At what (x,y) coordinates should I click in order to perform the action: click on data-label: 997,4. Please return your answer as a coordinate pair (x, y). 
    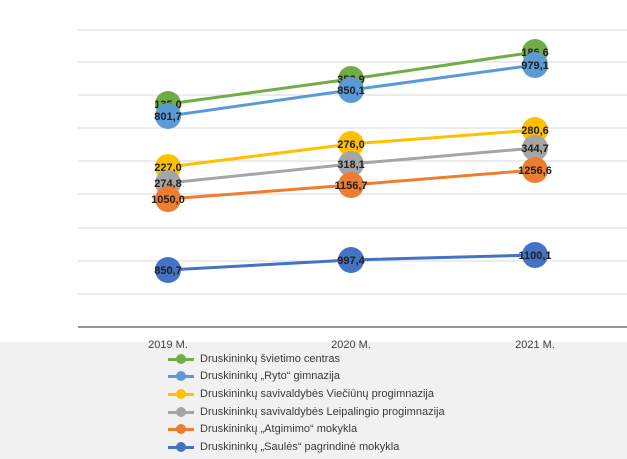
    Looking at the image, I should click on (351, 261).